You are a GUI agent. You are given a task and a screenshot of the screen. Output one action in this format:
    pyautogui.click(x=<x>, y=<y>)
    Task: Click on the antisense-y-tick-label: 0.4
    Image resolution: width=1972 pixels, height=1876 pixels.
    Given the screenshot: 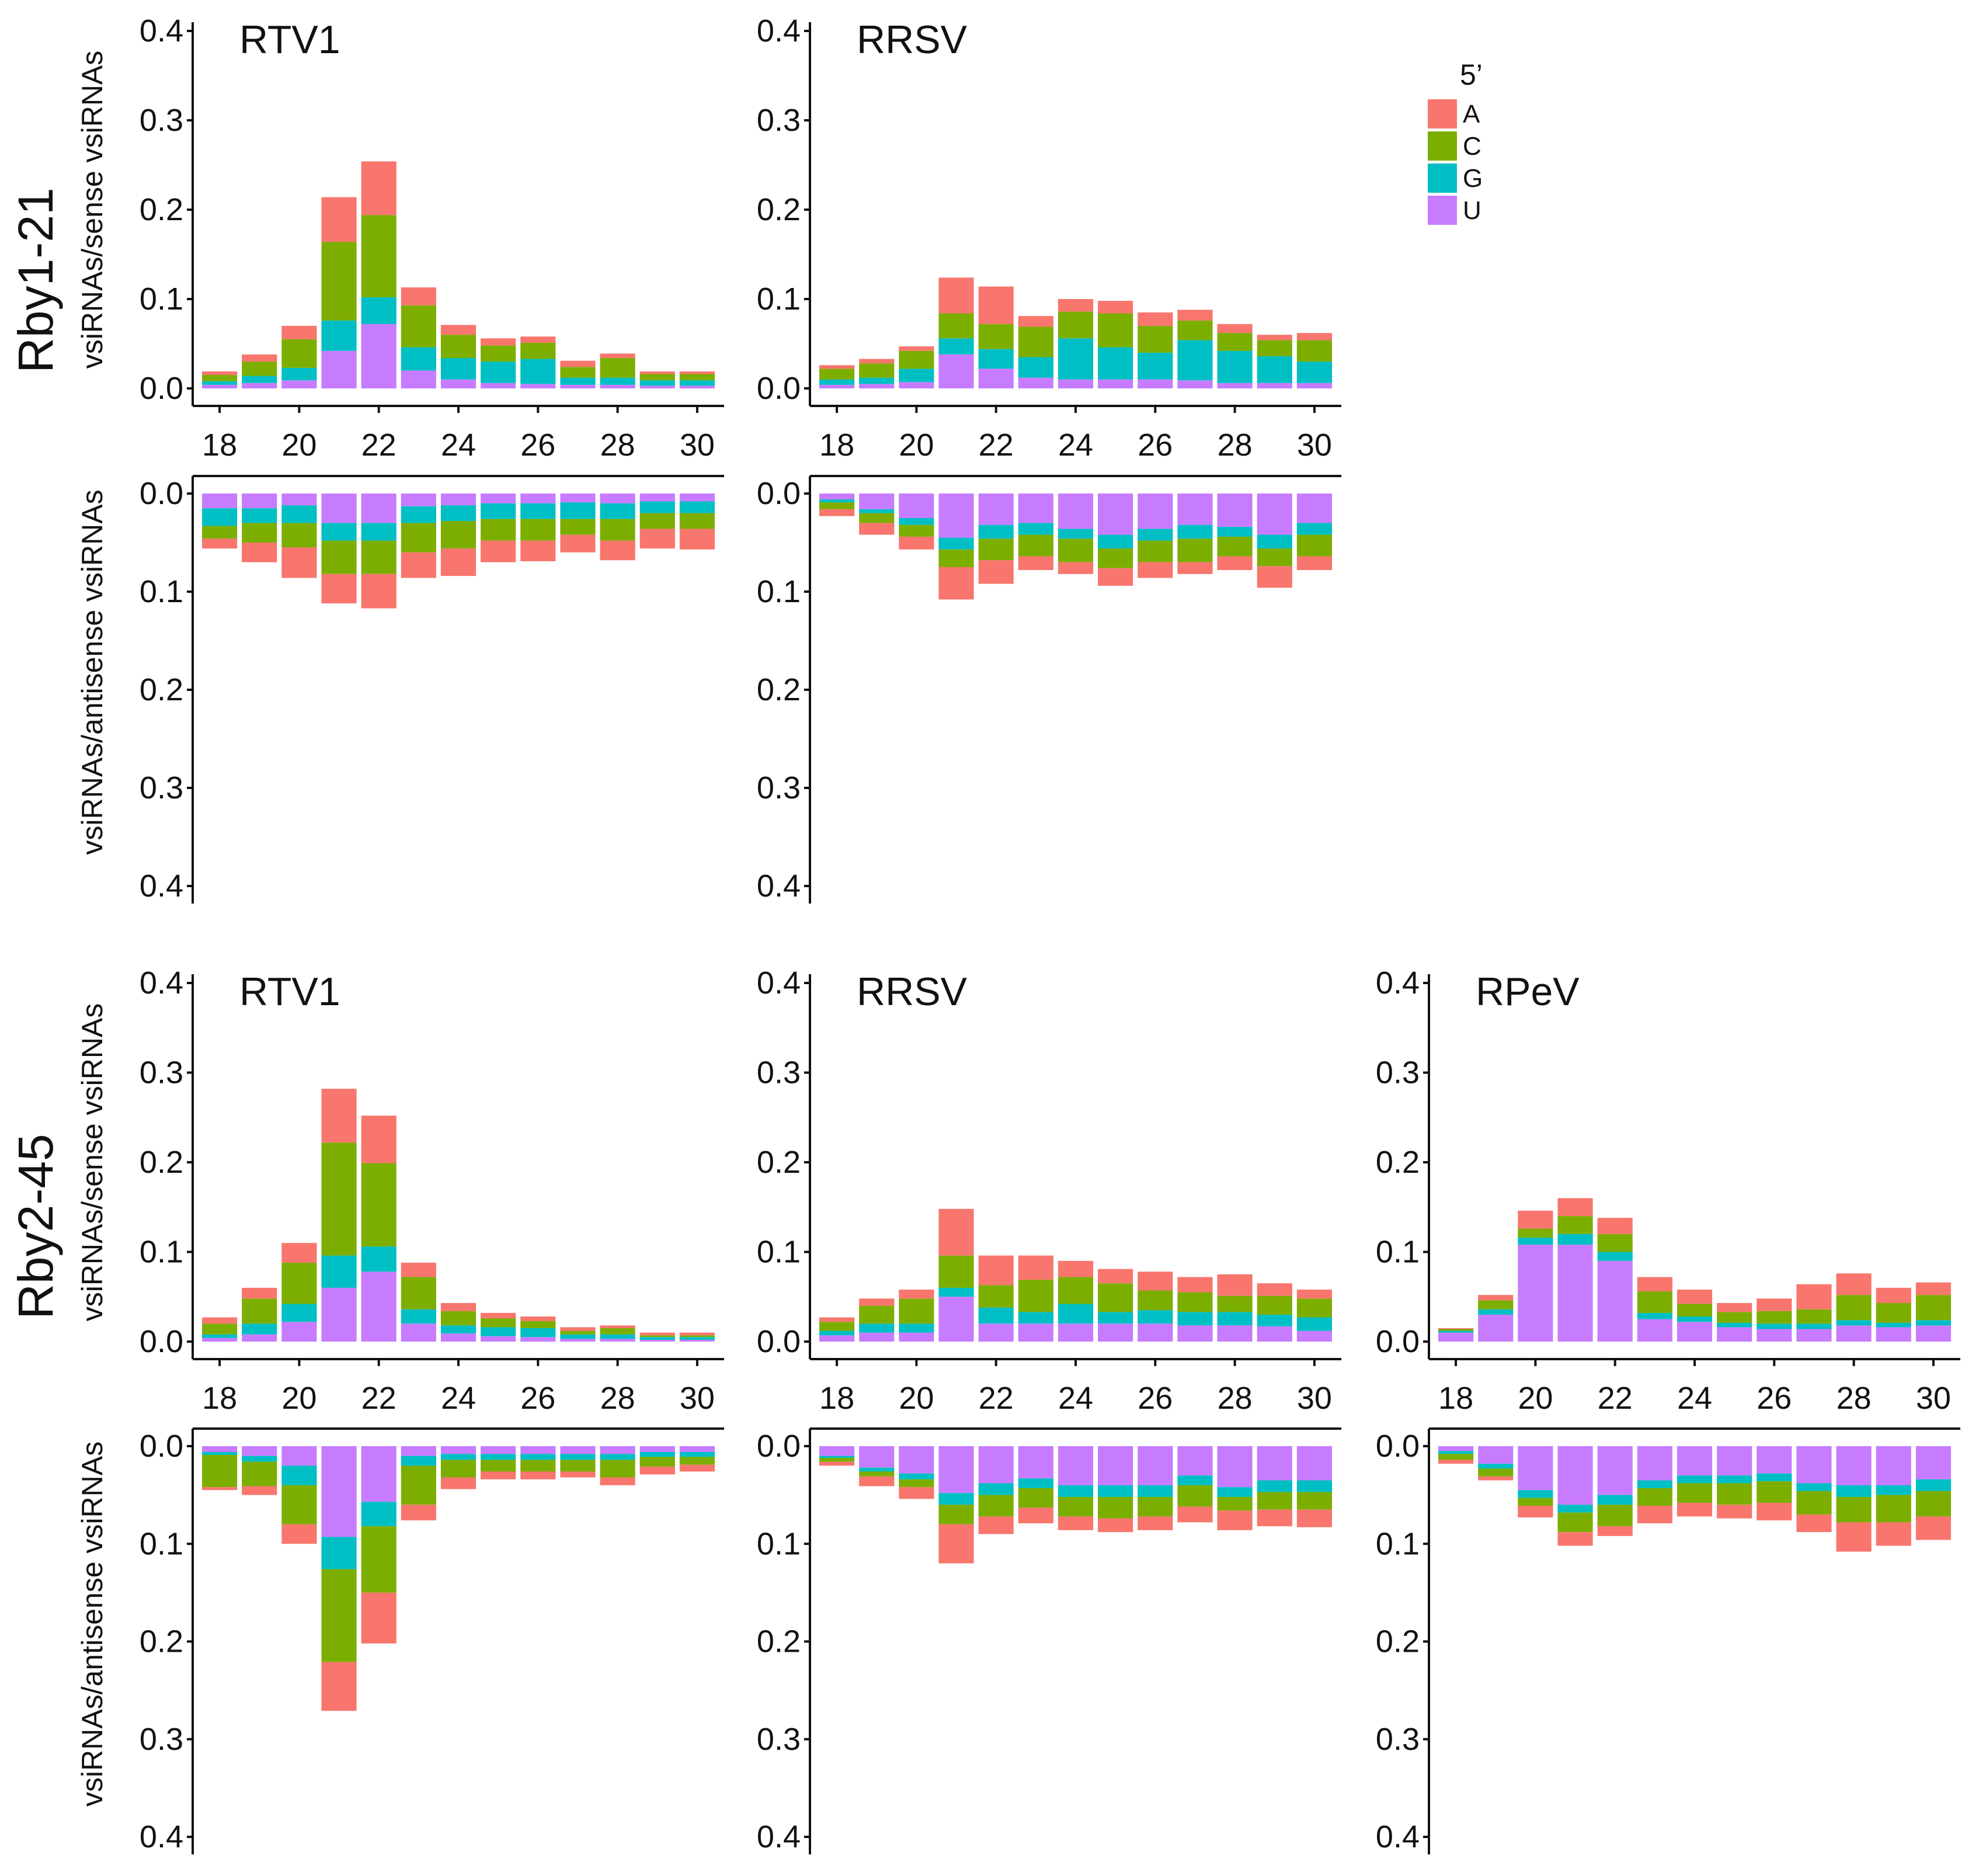 What is the action you would take?
    pyautogui.click(x=779, y=1836)
    